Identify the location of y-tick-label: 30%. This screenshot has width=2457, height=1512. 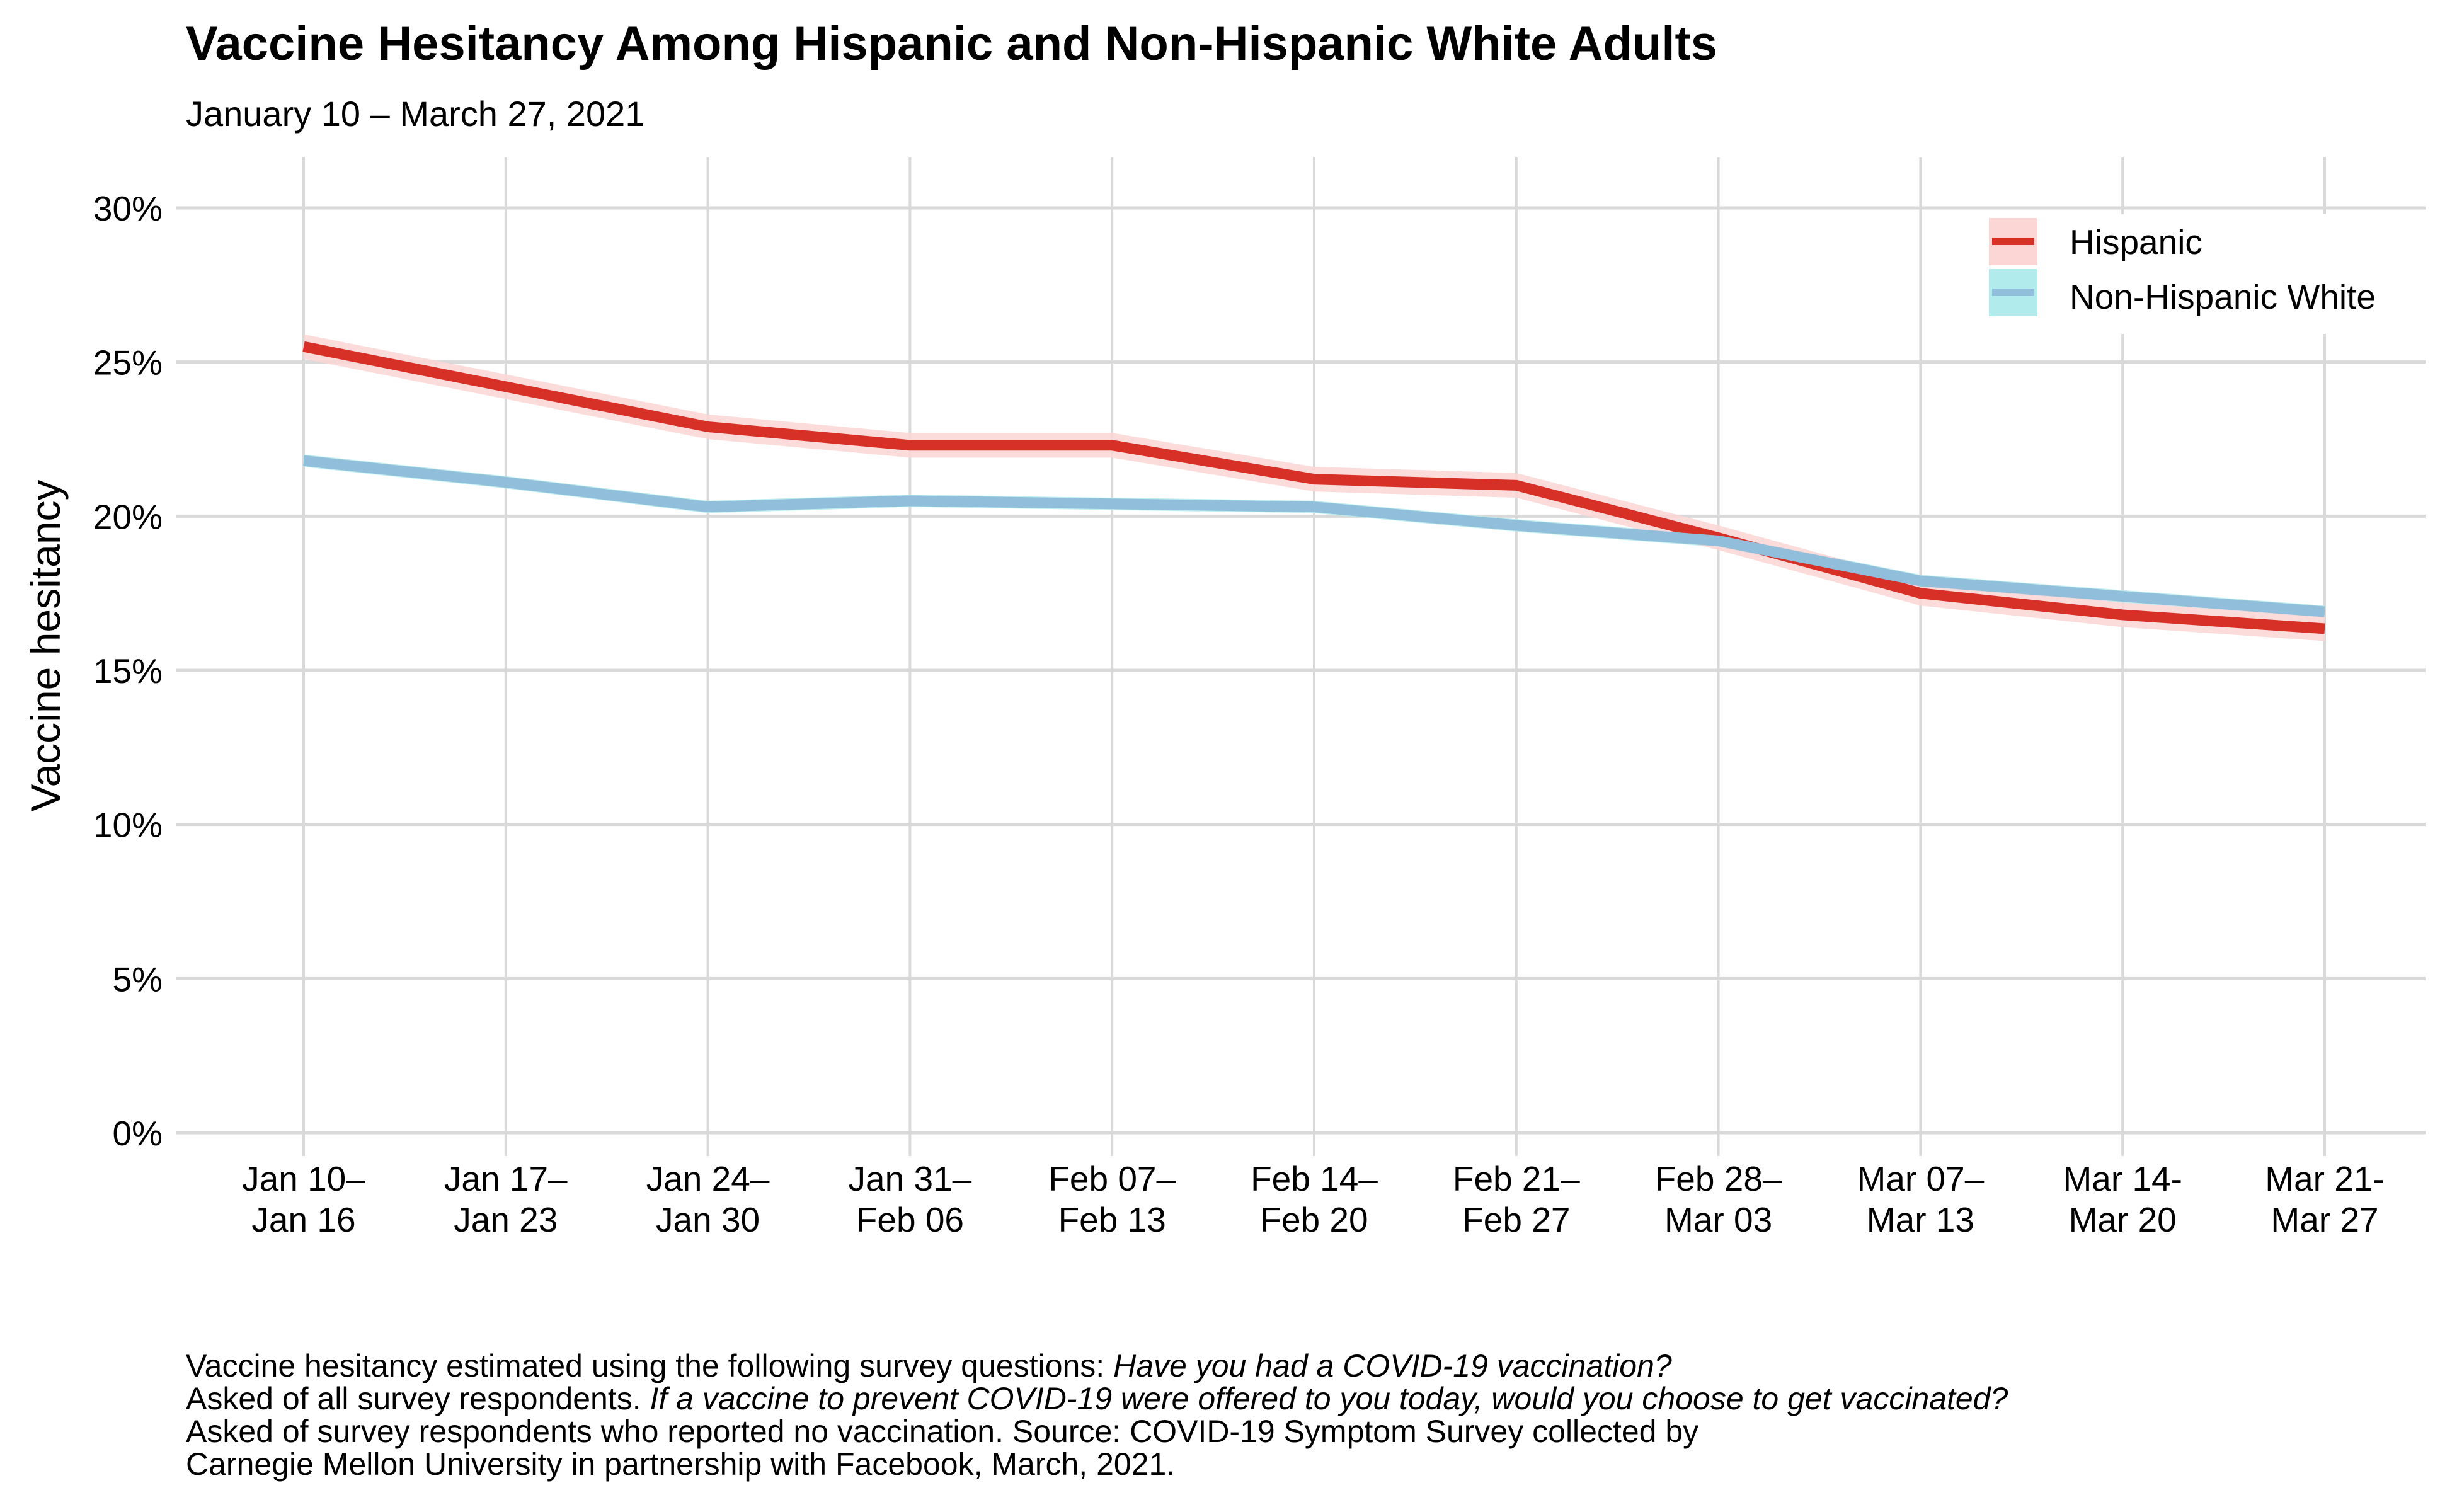
(128, 208).